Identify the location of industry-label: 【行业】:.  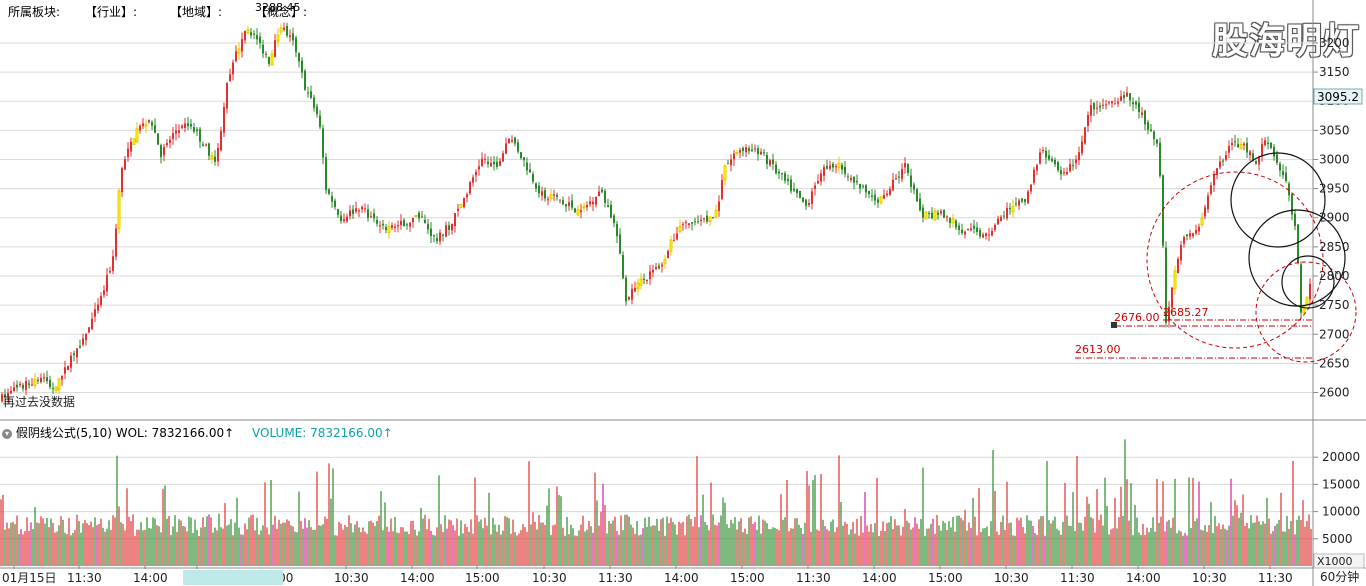
(111, 12).